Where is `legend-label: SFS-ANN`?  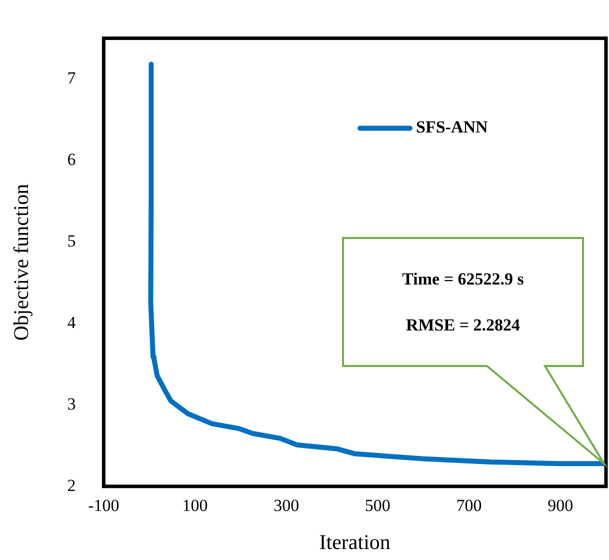 legend-label: SFS-ANN is located at coordinates (452, 127).